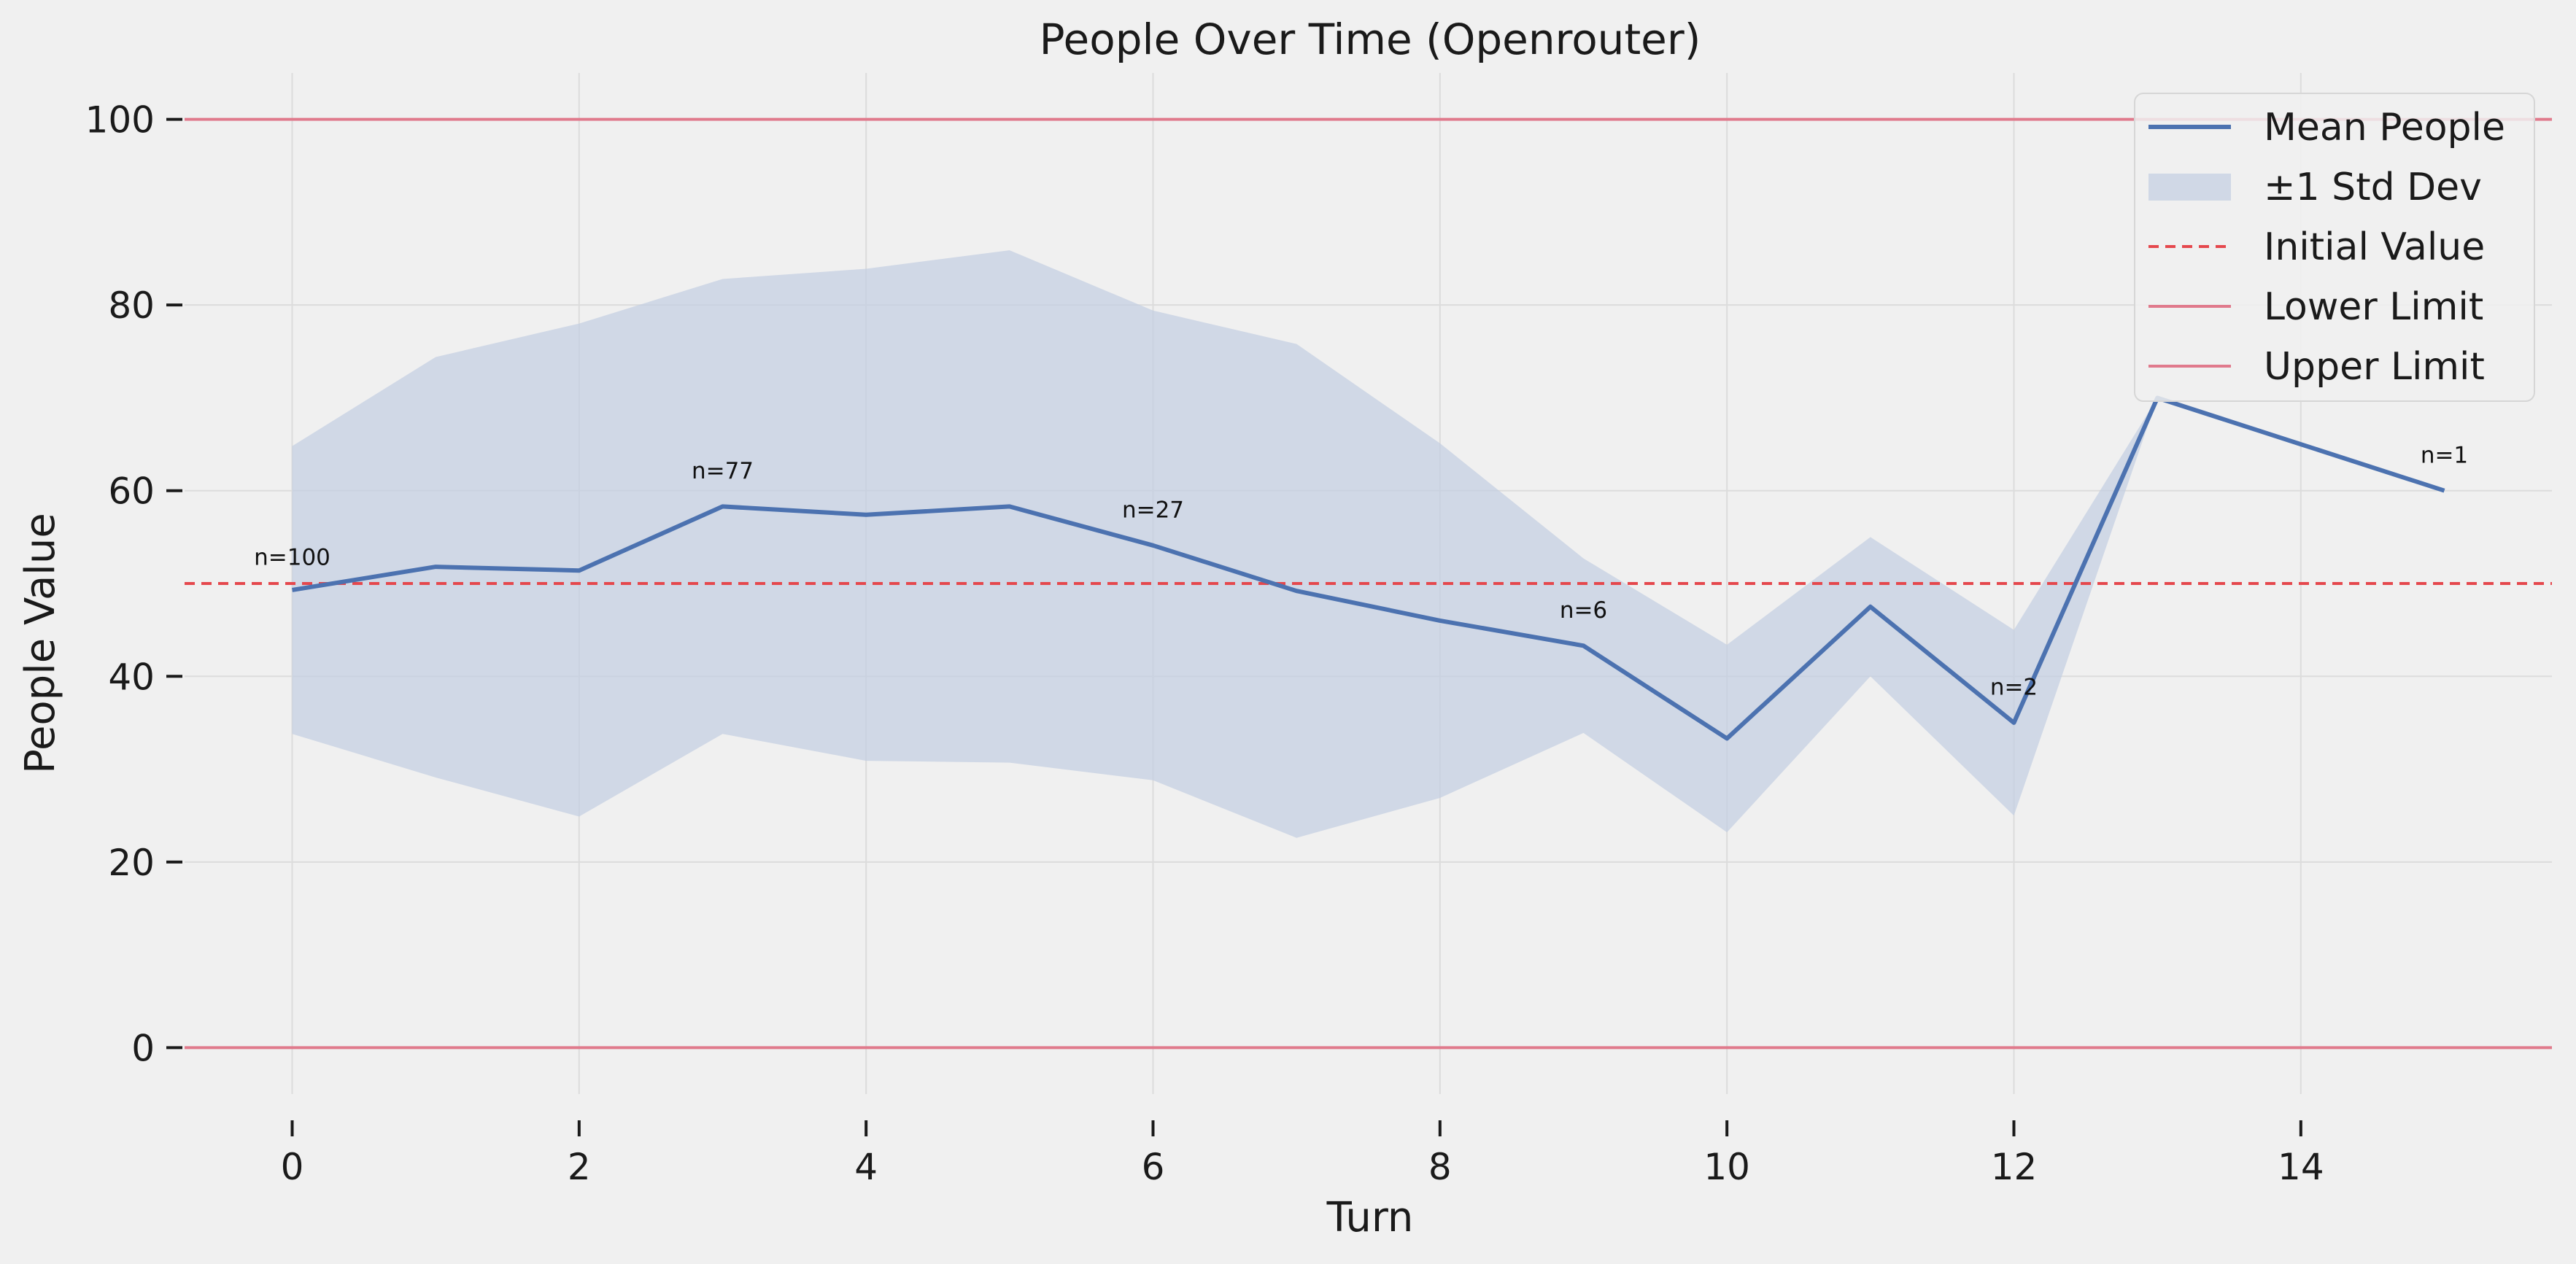 The height and width of the screenshot is (1264, 2576). I want to click on x-axis-title: Turn, so click(1370, 1217).